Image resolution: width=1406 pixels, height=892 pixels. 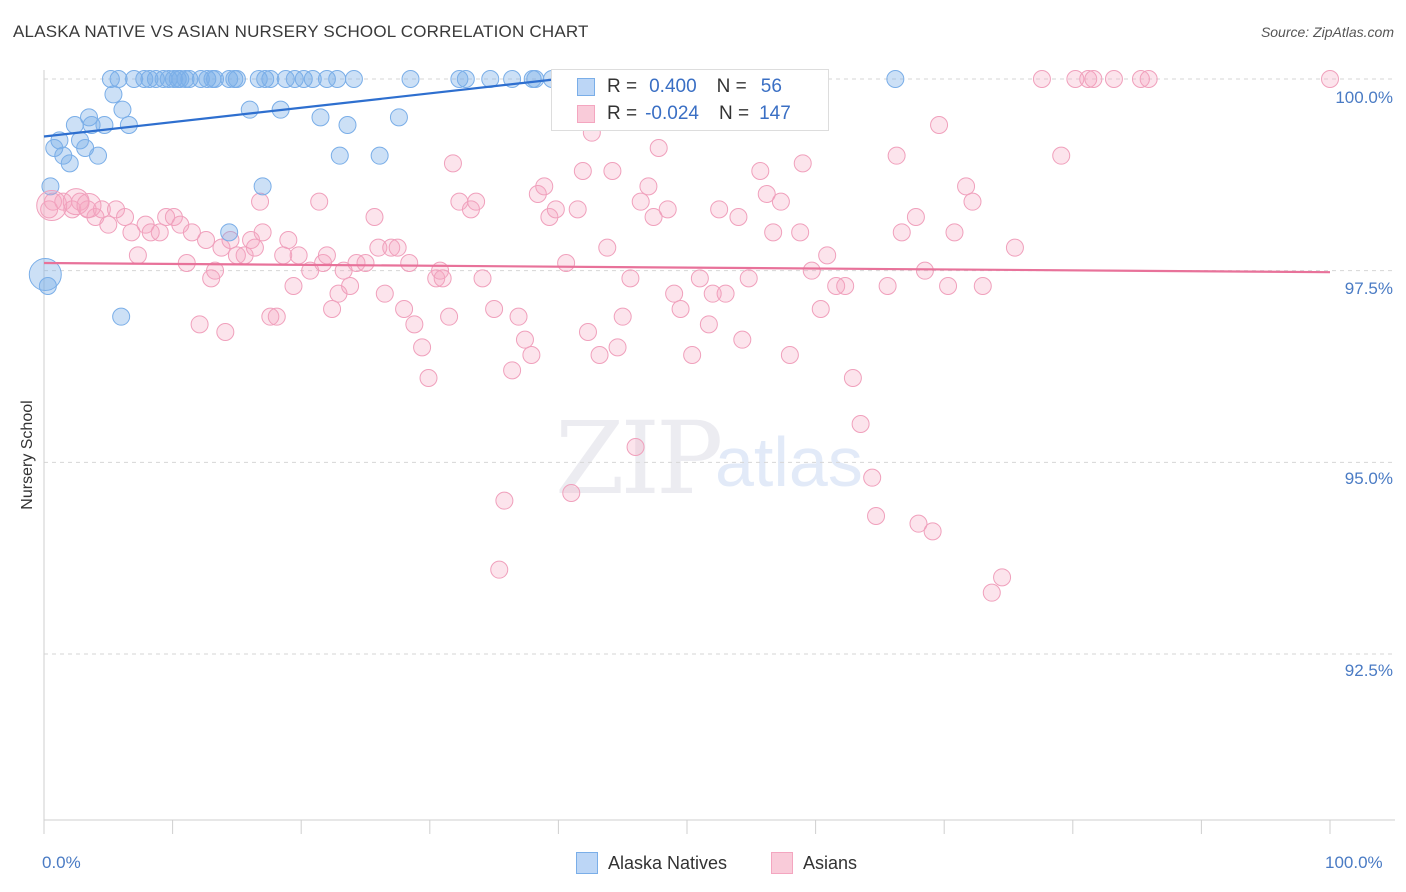 I want to click on y-tick-label-92-5: 92.5%, so click(x=1368, y=670).